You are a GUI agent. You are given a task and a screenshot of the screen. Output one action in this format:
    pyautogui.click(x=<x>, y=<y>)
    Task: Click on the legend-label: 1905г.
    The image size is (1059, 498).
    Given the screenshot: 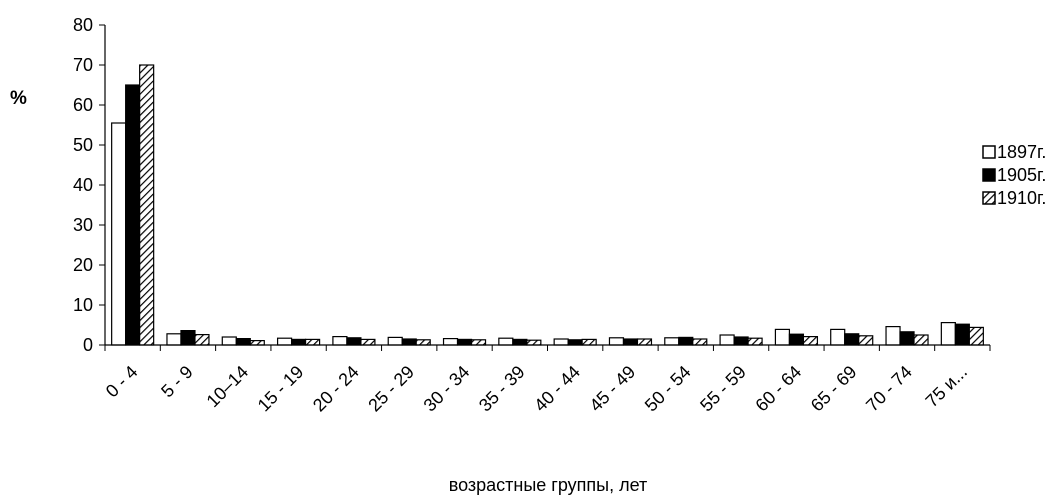 What is the action you would take?
    pyautogui.click(x=1021, y=175)
    